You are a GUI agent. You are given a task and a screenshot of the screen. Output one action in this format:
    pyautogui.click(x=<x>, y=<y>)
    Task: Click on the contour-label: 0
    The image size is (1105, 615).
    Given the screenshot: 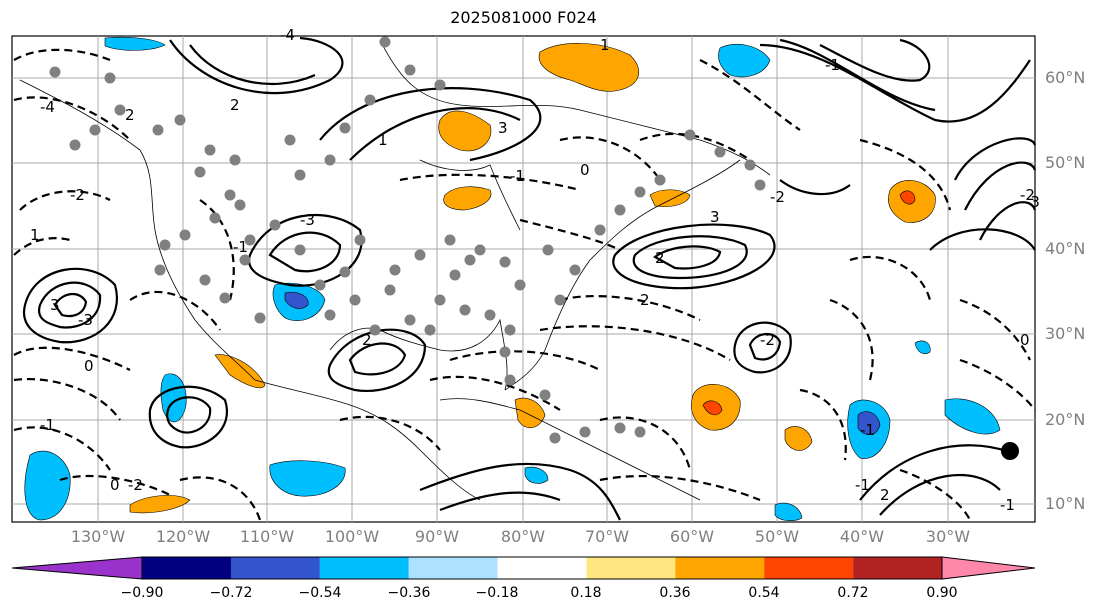 What is the action you would take?
    pyautogui.click(x=89, y=366)
    